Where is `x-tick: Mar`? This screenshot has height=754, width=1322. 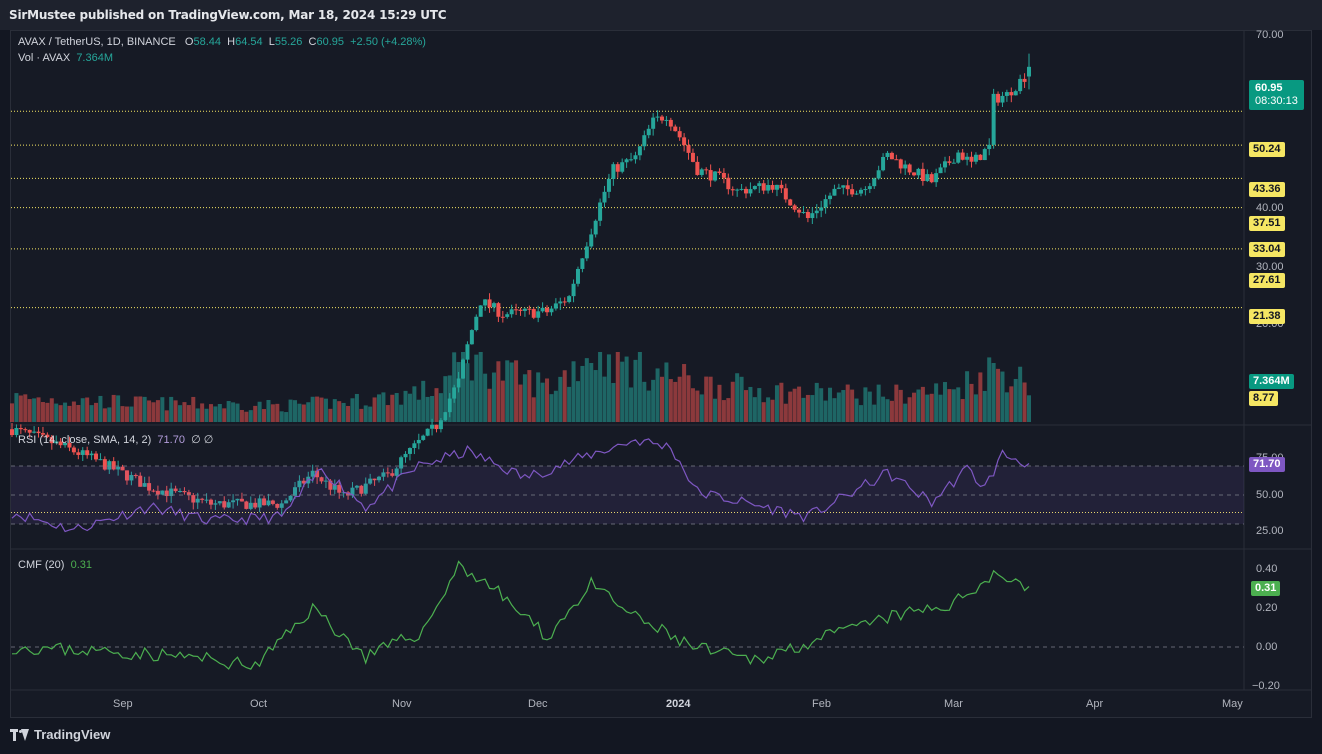
x-tick: Mar is located at coordinates (953, 704).